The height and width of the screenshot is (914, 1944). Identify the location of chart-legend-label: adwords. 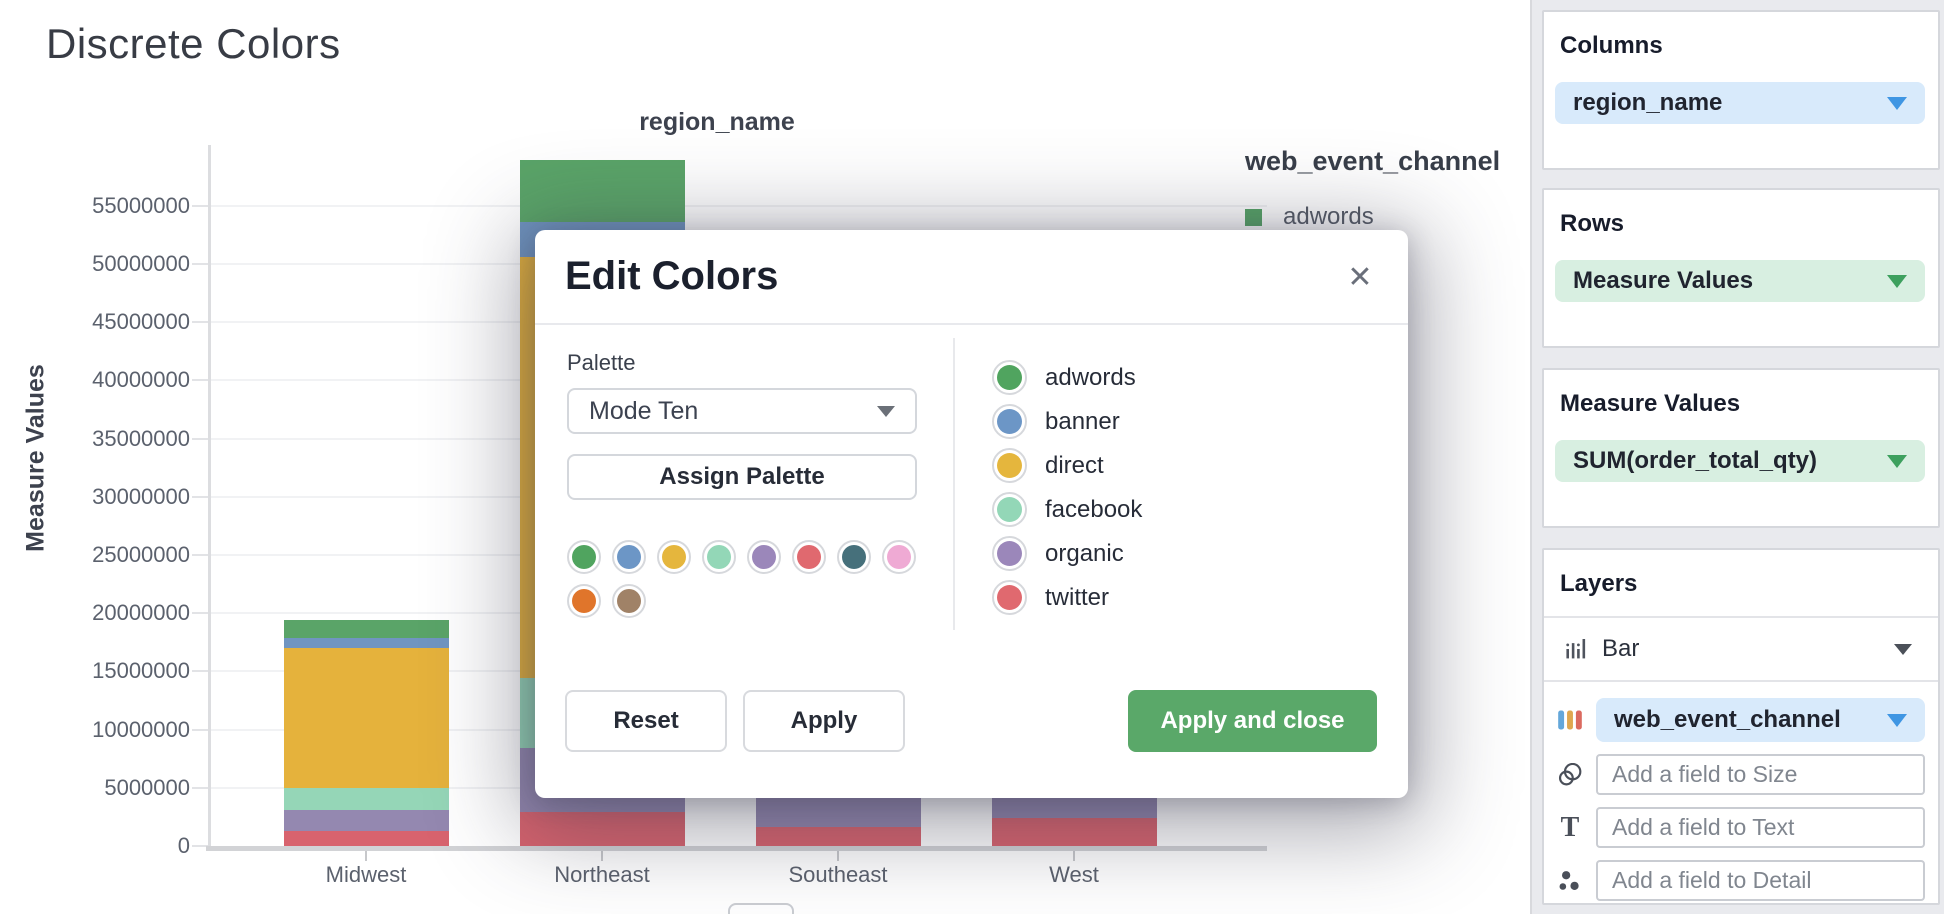
(1328, 216).